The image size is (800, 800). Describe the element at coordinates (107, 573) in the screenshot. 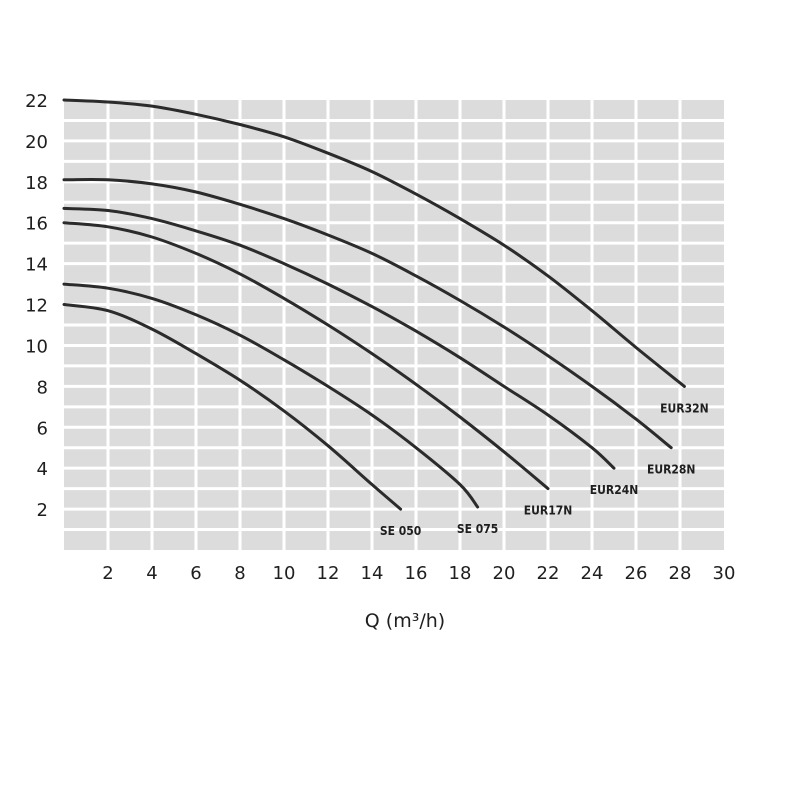

I see `x-tick-label: 2` at that location.